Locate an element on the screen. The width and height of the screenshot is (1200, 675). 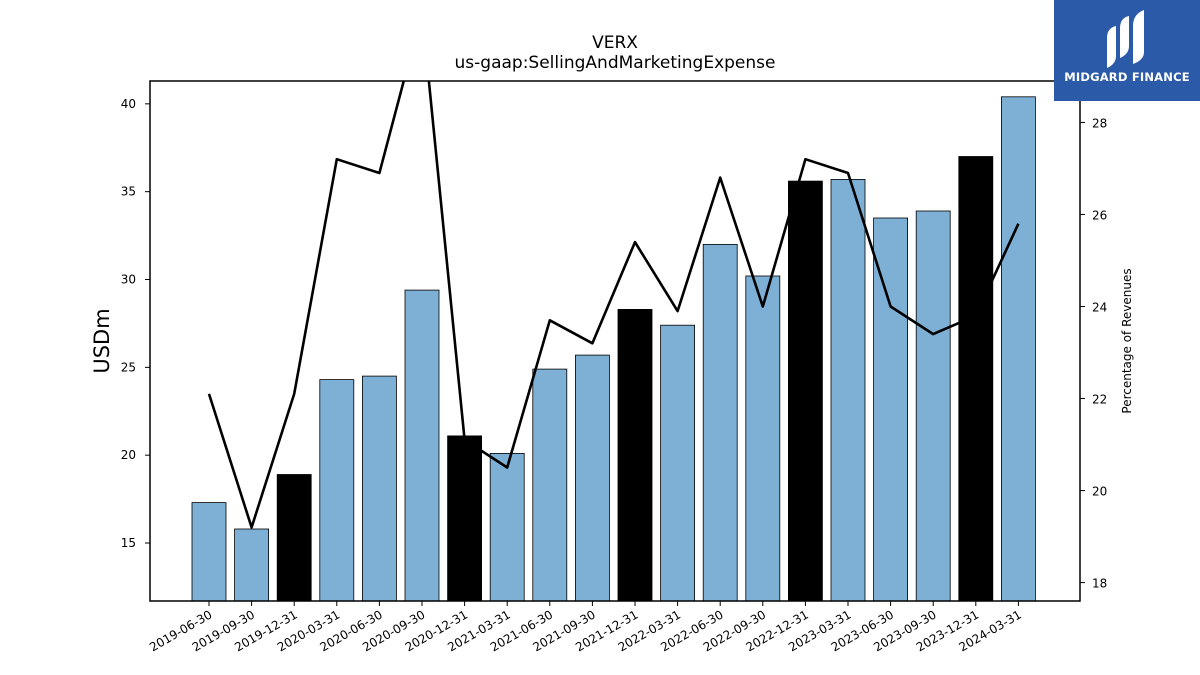
y-tick-label: 15 is located at coordinates (128, 543).